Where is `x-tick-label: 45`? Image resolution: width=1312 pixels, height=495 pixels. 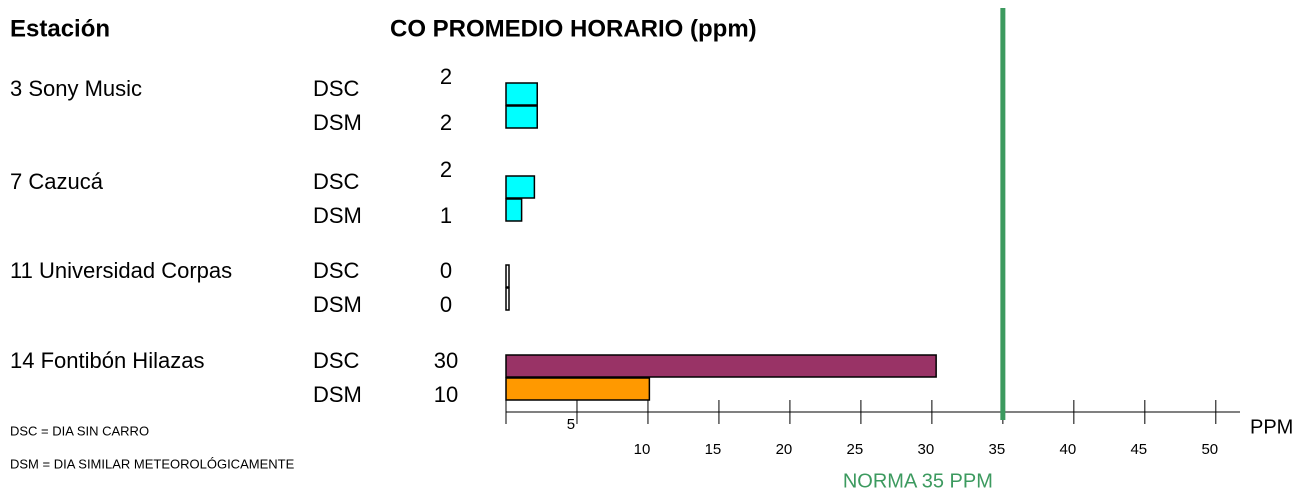 x-tick-label: 45 is located at coordinates (1138, 449).